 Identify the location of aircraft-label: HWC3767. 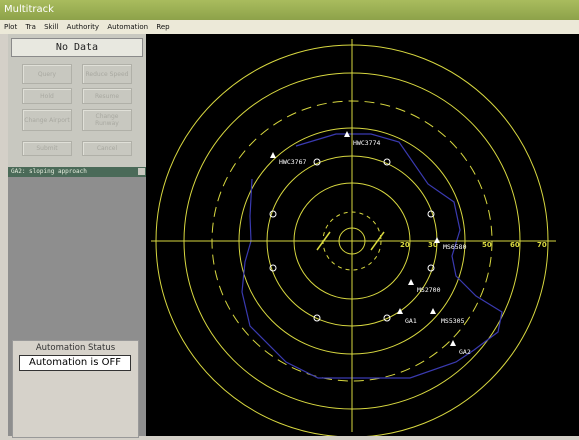
(292, 162).